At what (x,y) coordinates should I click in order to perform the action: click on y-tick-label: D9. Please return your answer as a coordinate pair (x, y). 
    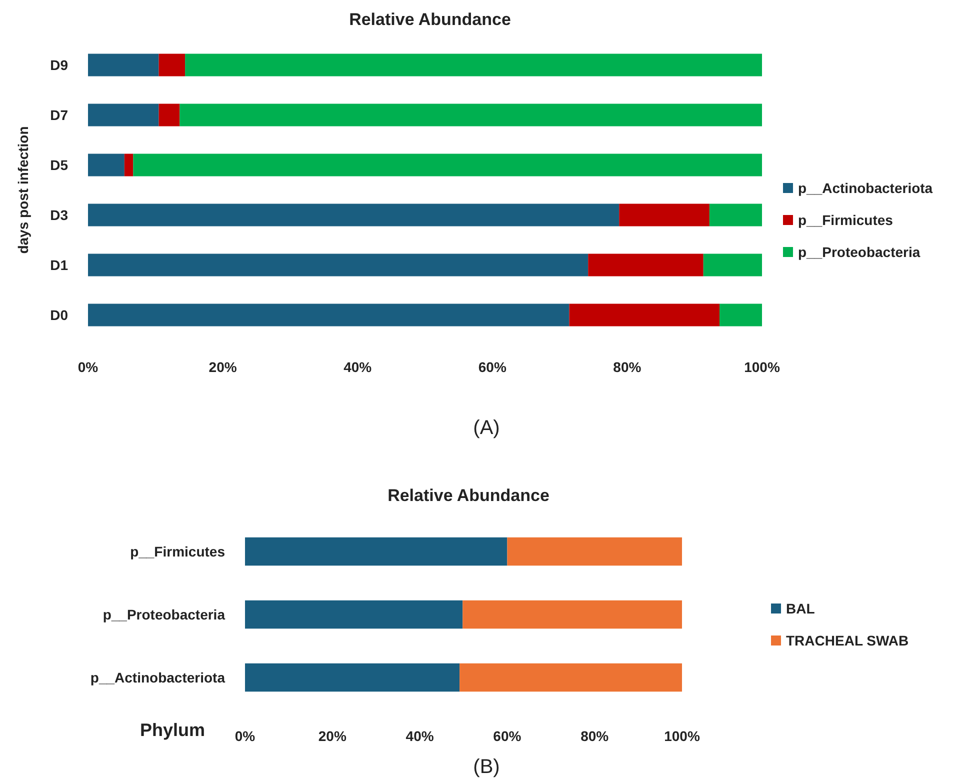
    Looking at the image, I should click on (59, 65).